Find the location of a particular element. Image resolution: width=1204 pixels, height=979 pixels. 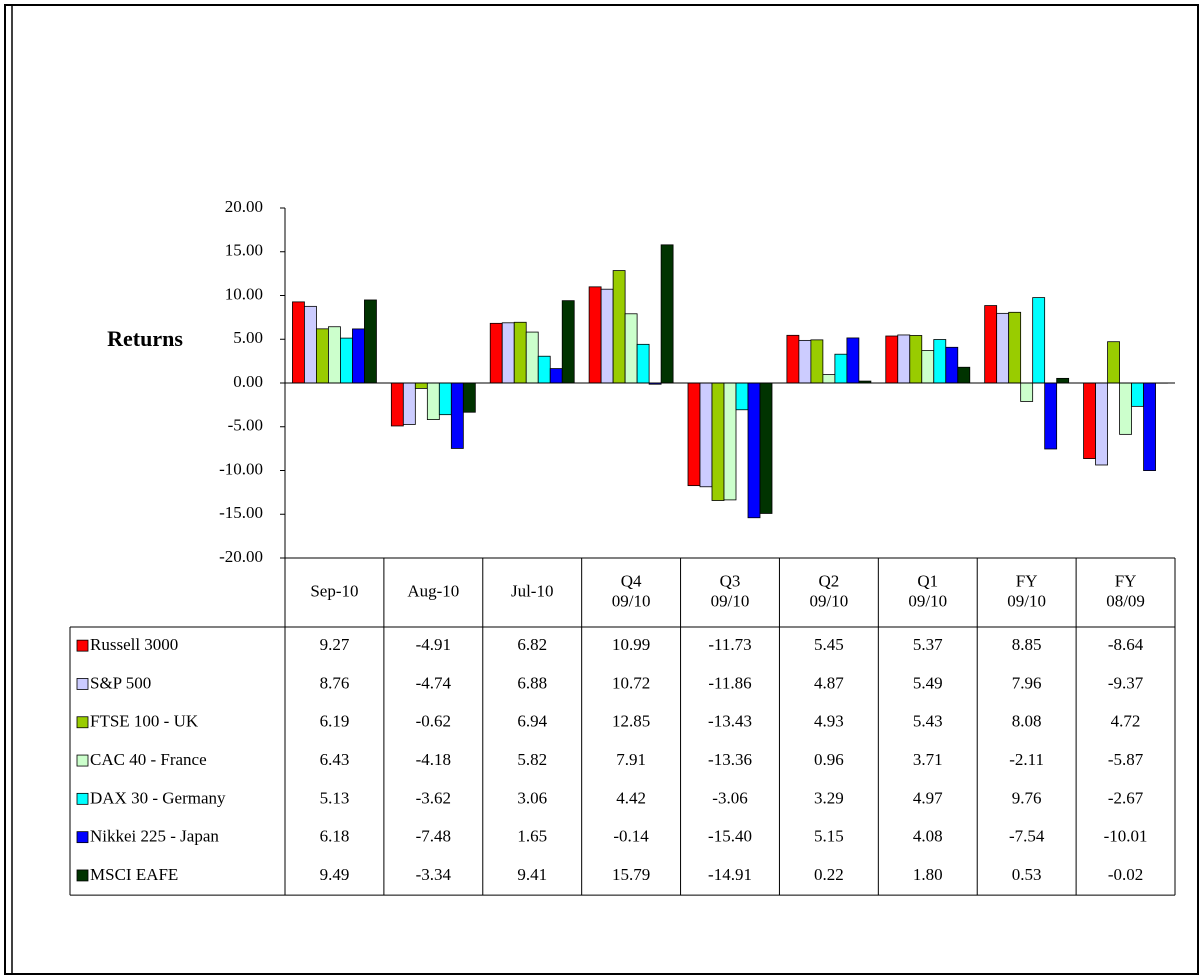

category-label: FY 09/10 is located at coordinates (1026, 590).